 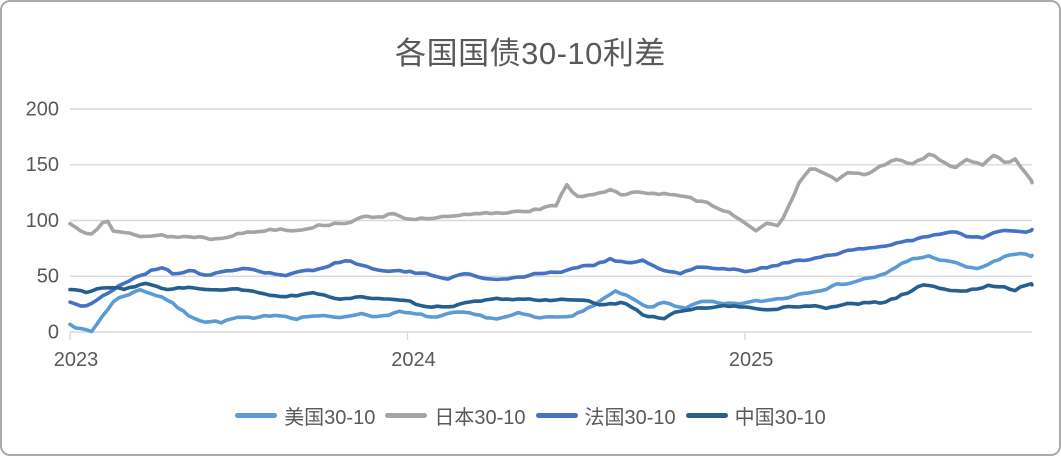 What do you see at coordinates (556, 415) in the screenshot?
I see `legend-swatch-france-icon` at bounding box center [556, 415].